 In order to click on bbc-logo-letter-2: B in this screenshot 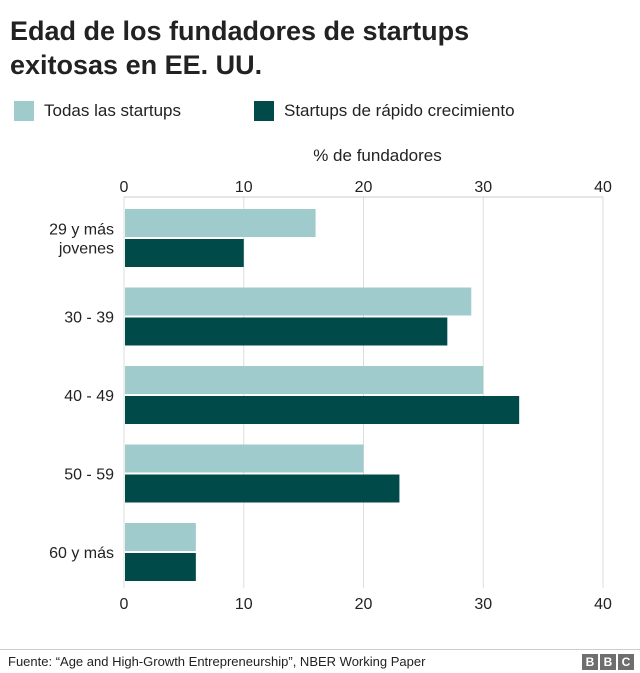, I will do `click(608, 662)`.